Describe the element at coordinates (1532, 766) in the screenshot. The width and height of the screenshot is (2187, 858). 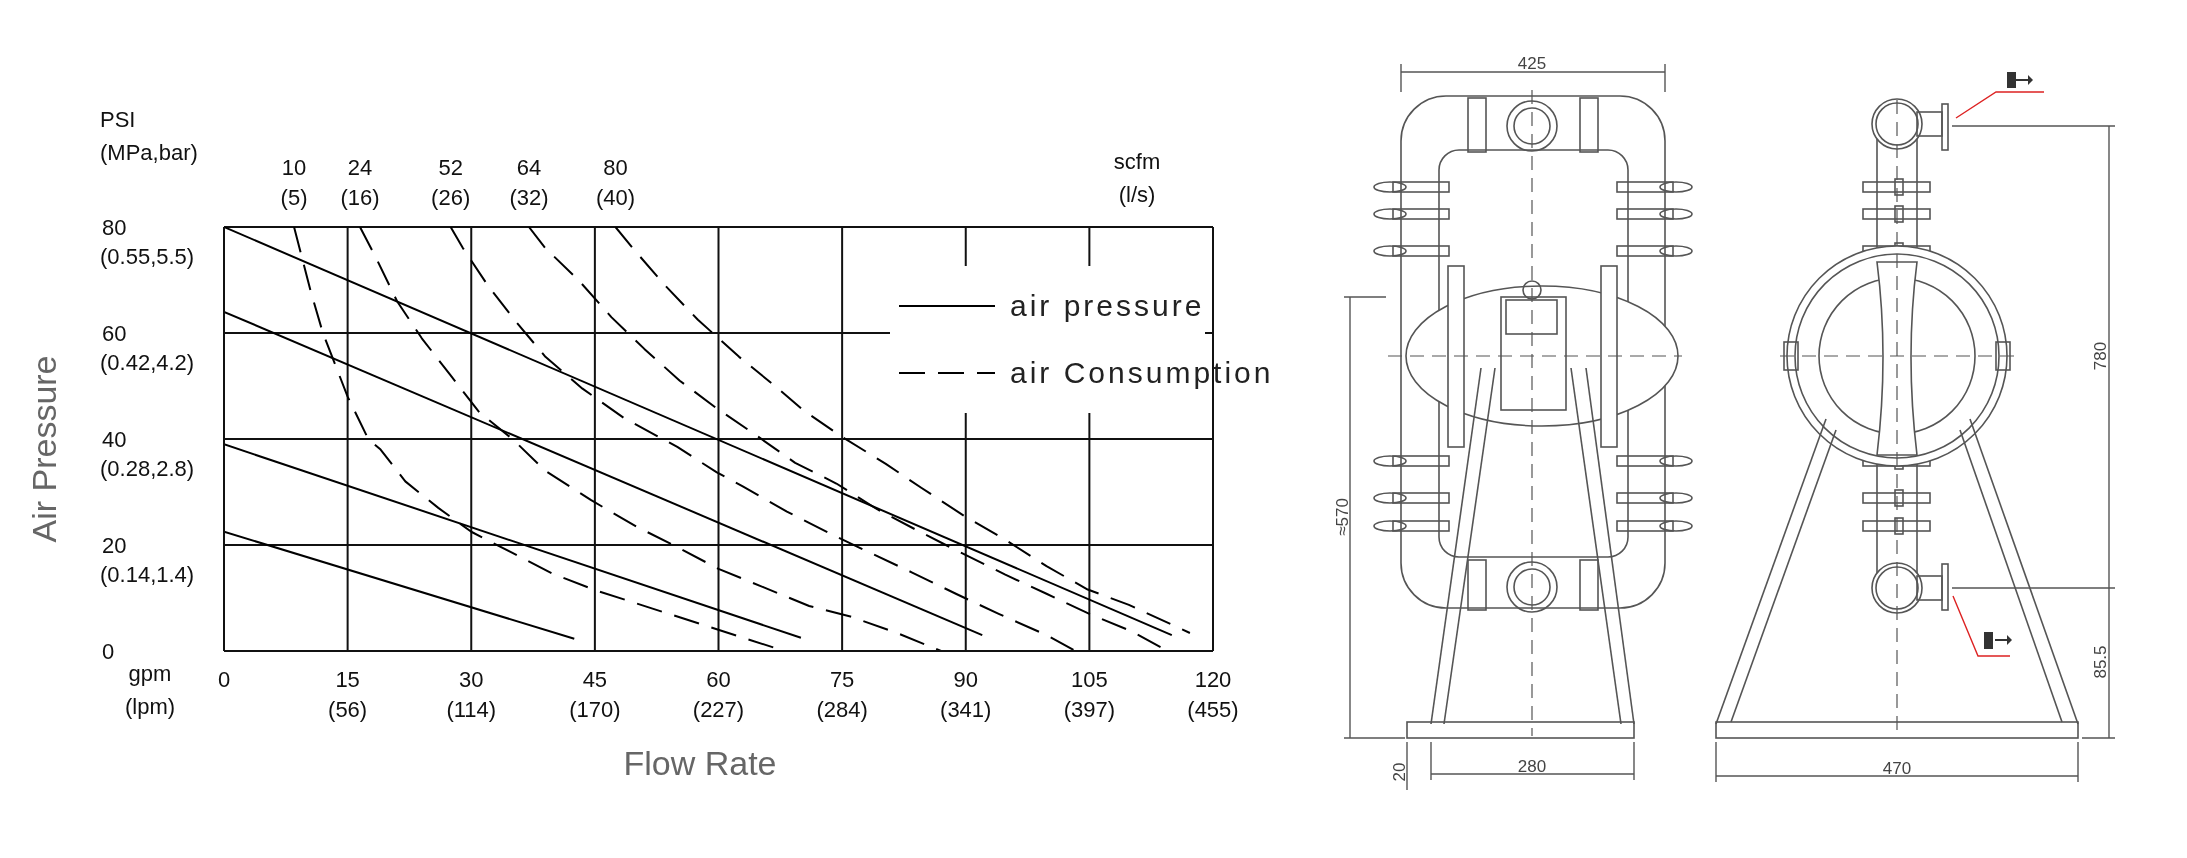
I see `text: 280` at that location.